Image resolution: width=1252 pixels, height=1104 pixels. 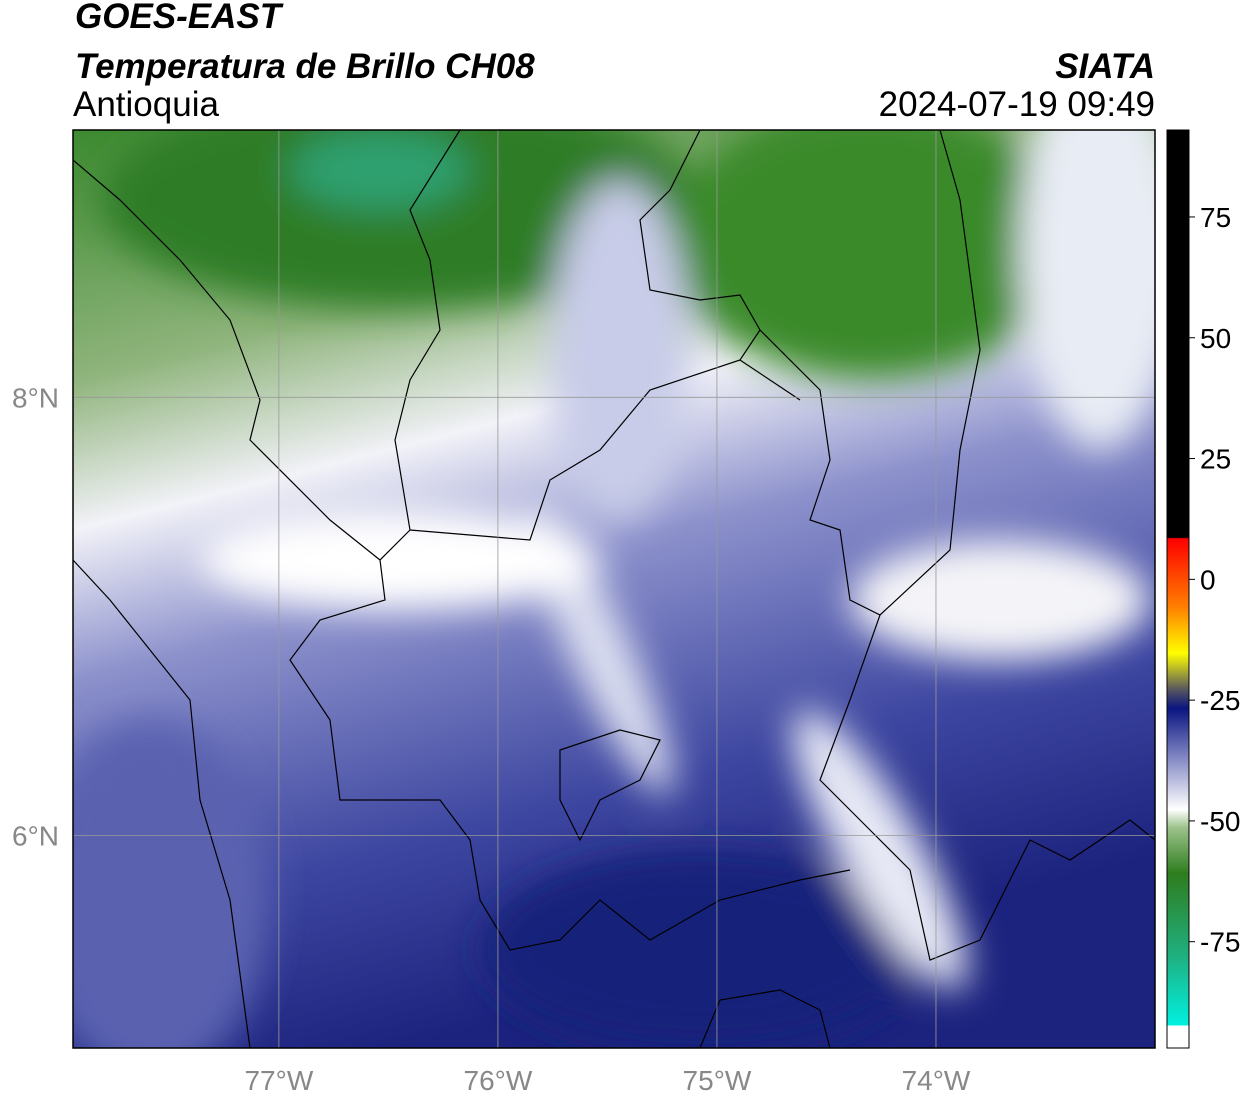 I want to click on lat-label: 8°N, so click(x=35, y=397).